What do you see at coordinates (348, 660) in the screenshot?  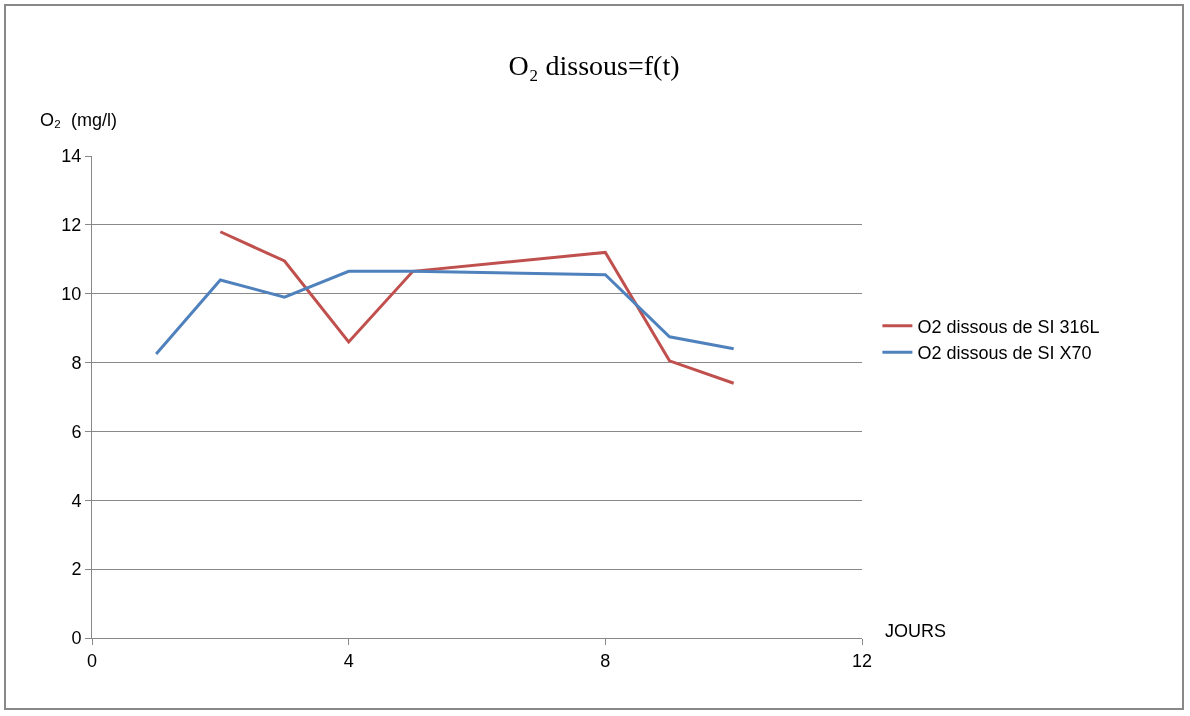 I see `x-tick-label: 4` at bounding box center [348, 660].